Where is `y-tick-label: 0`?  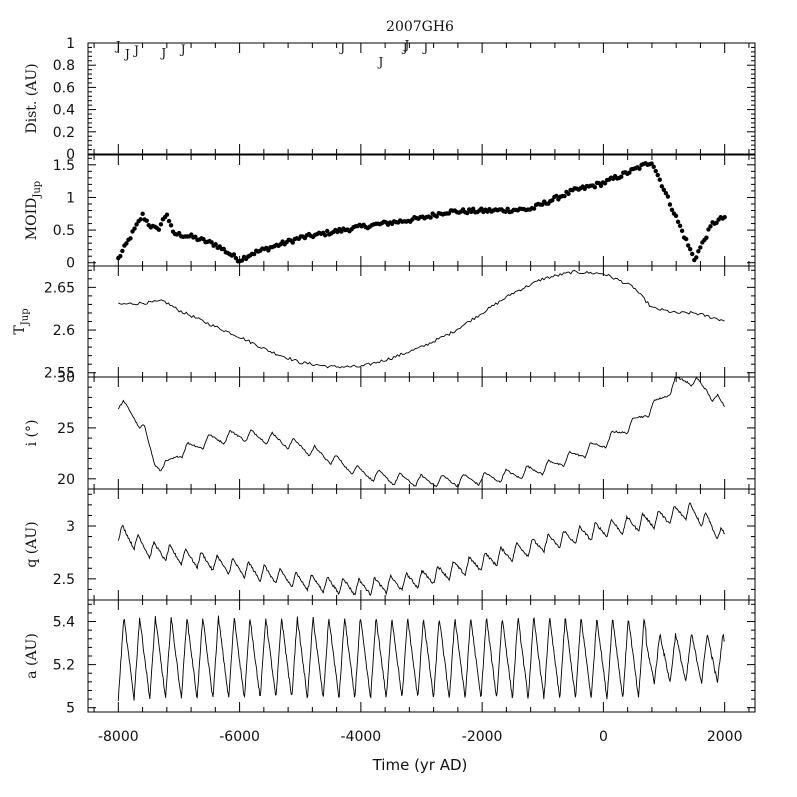
y-tick-label: 0 is located at coordinates (70, 264).